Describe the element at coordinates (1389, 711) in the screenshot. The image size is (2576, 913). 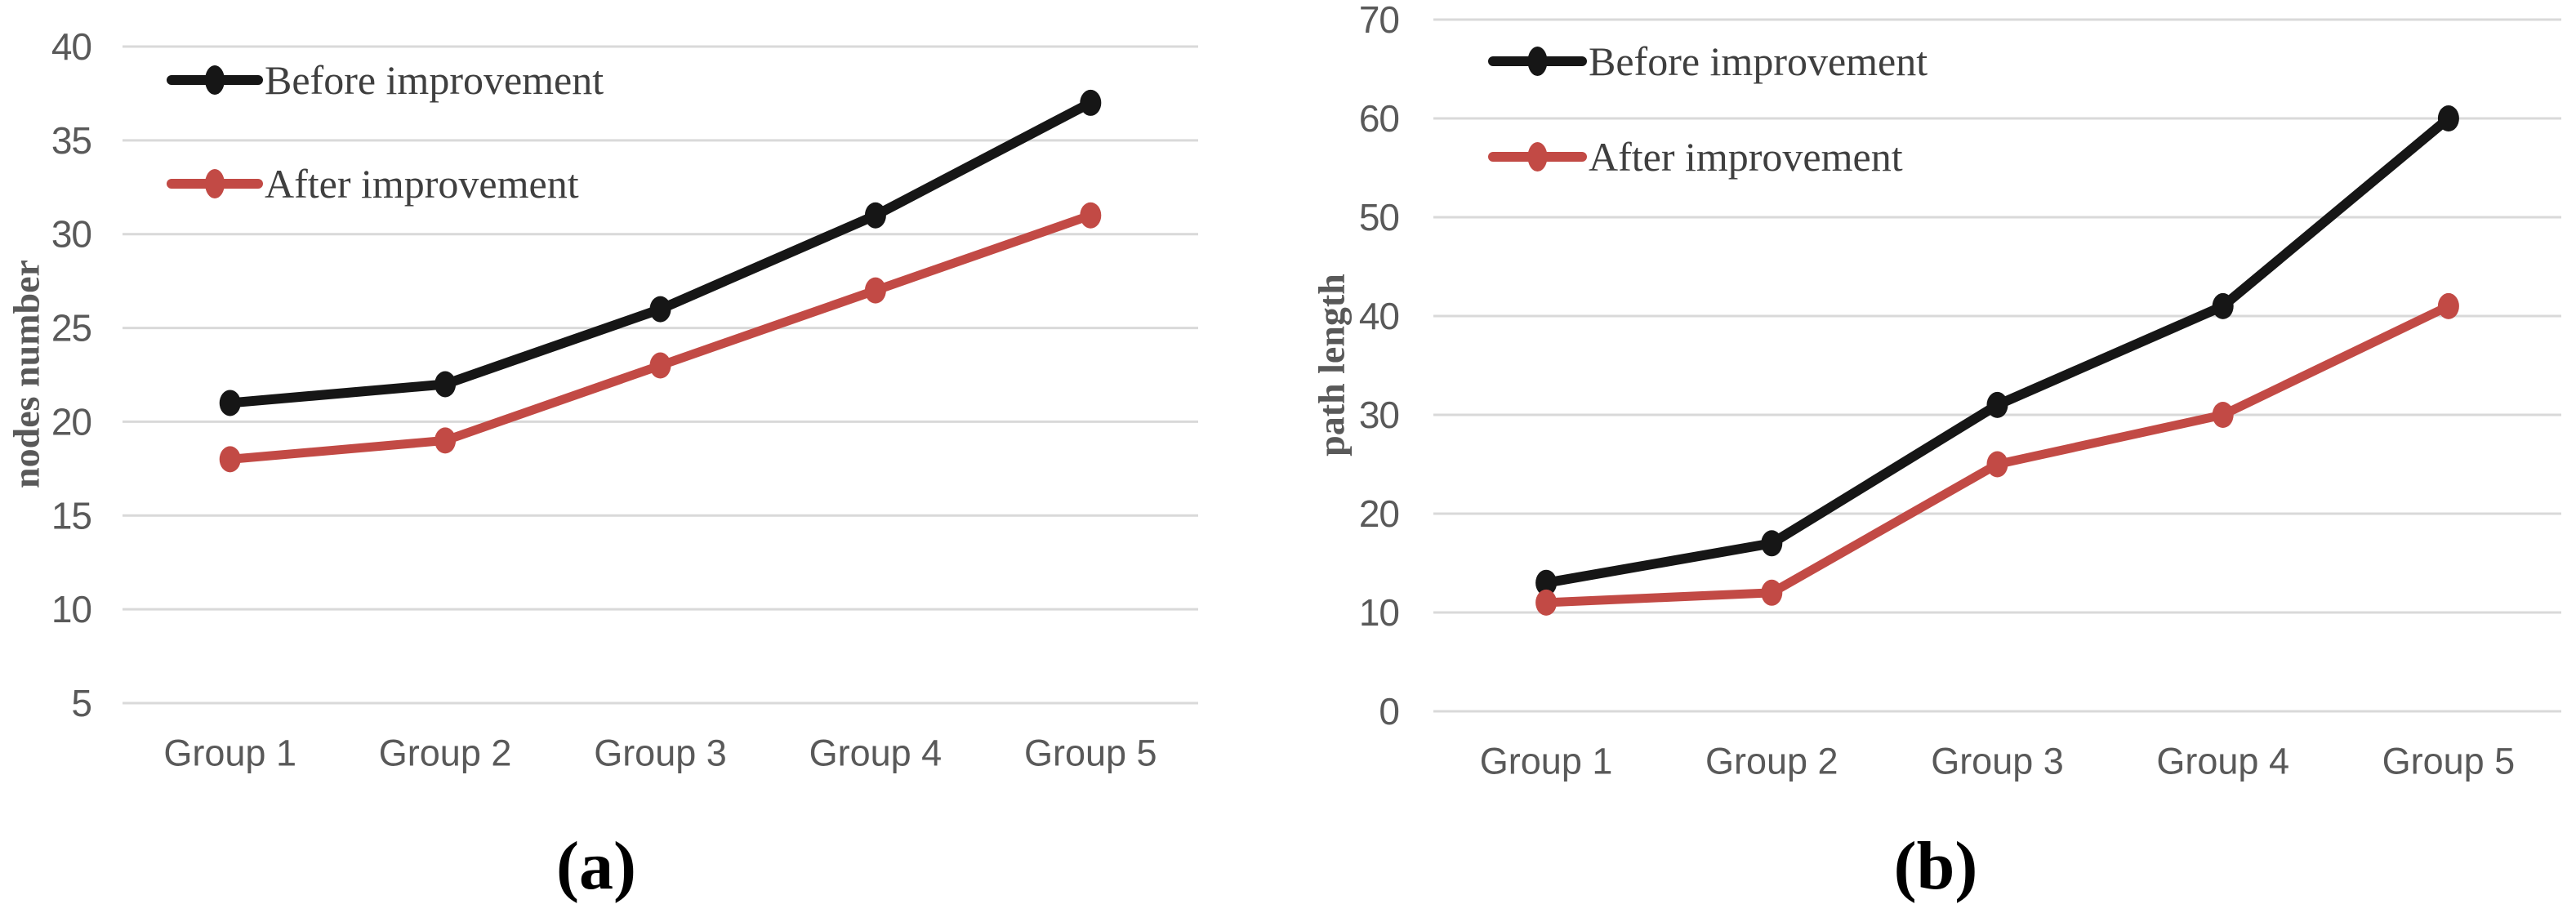
I see `y-tick-label: 0` at that location.